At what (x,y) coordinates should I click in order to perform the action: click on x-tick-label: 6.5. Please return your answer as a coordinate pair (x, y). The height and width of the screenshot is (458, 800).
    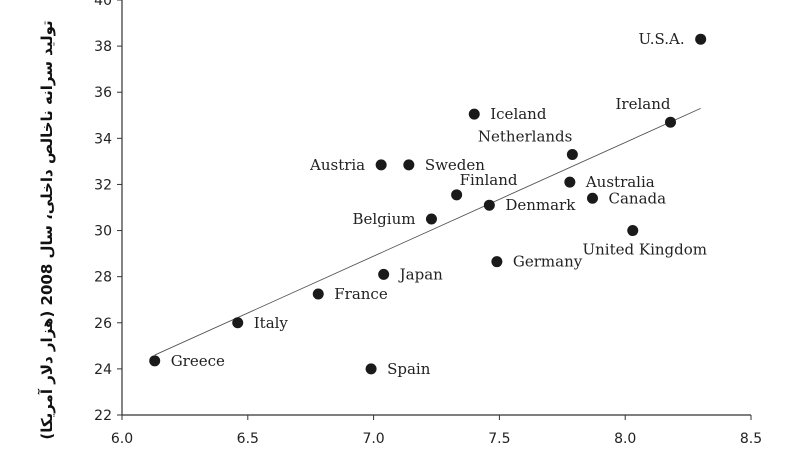
    Looking at the image, I should click on (248, 439).